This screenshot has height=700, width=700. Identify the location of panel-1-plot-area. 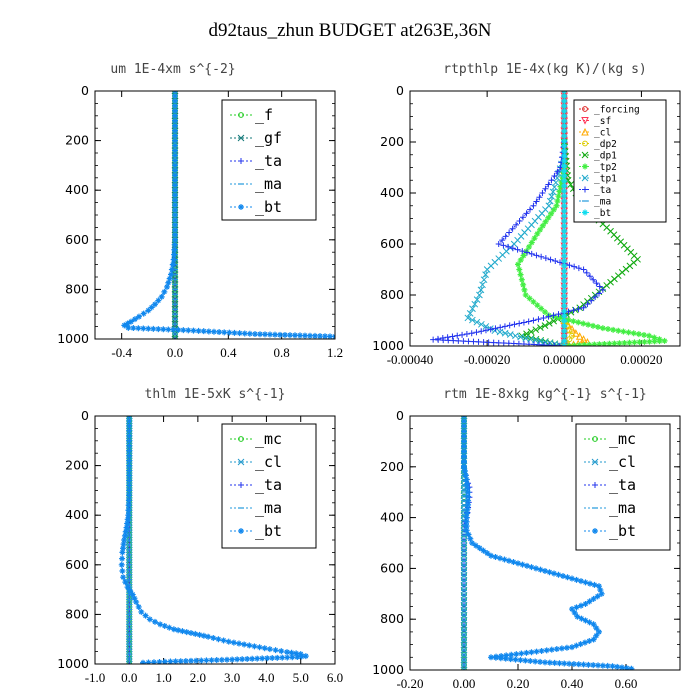
(228, 215).